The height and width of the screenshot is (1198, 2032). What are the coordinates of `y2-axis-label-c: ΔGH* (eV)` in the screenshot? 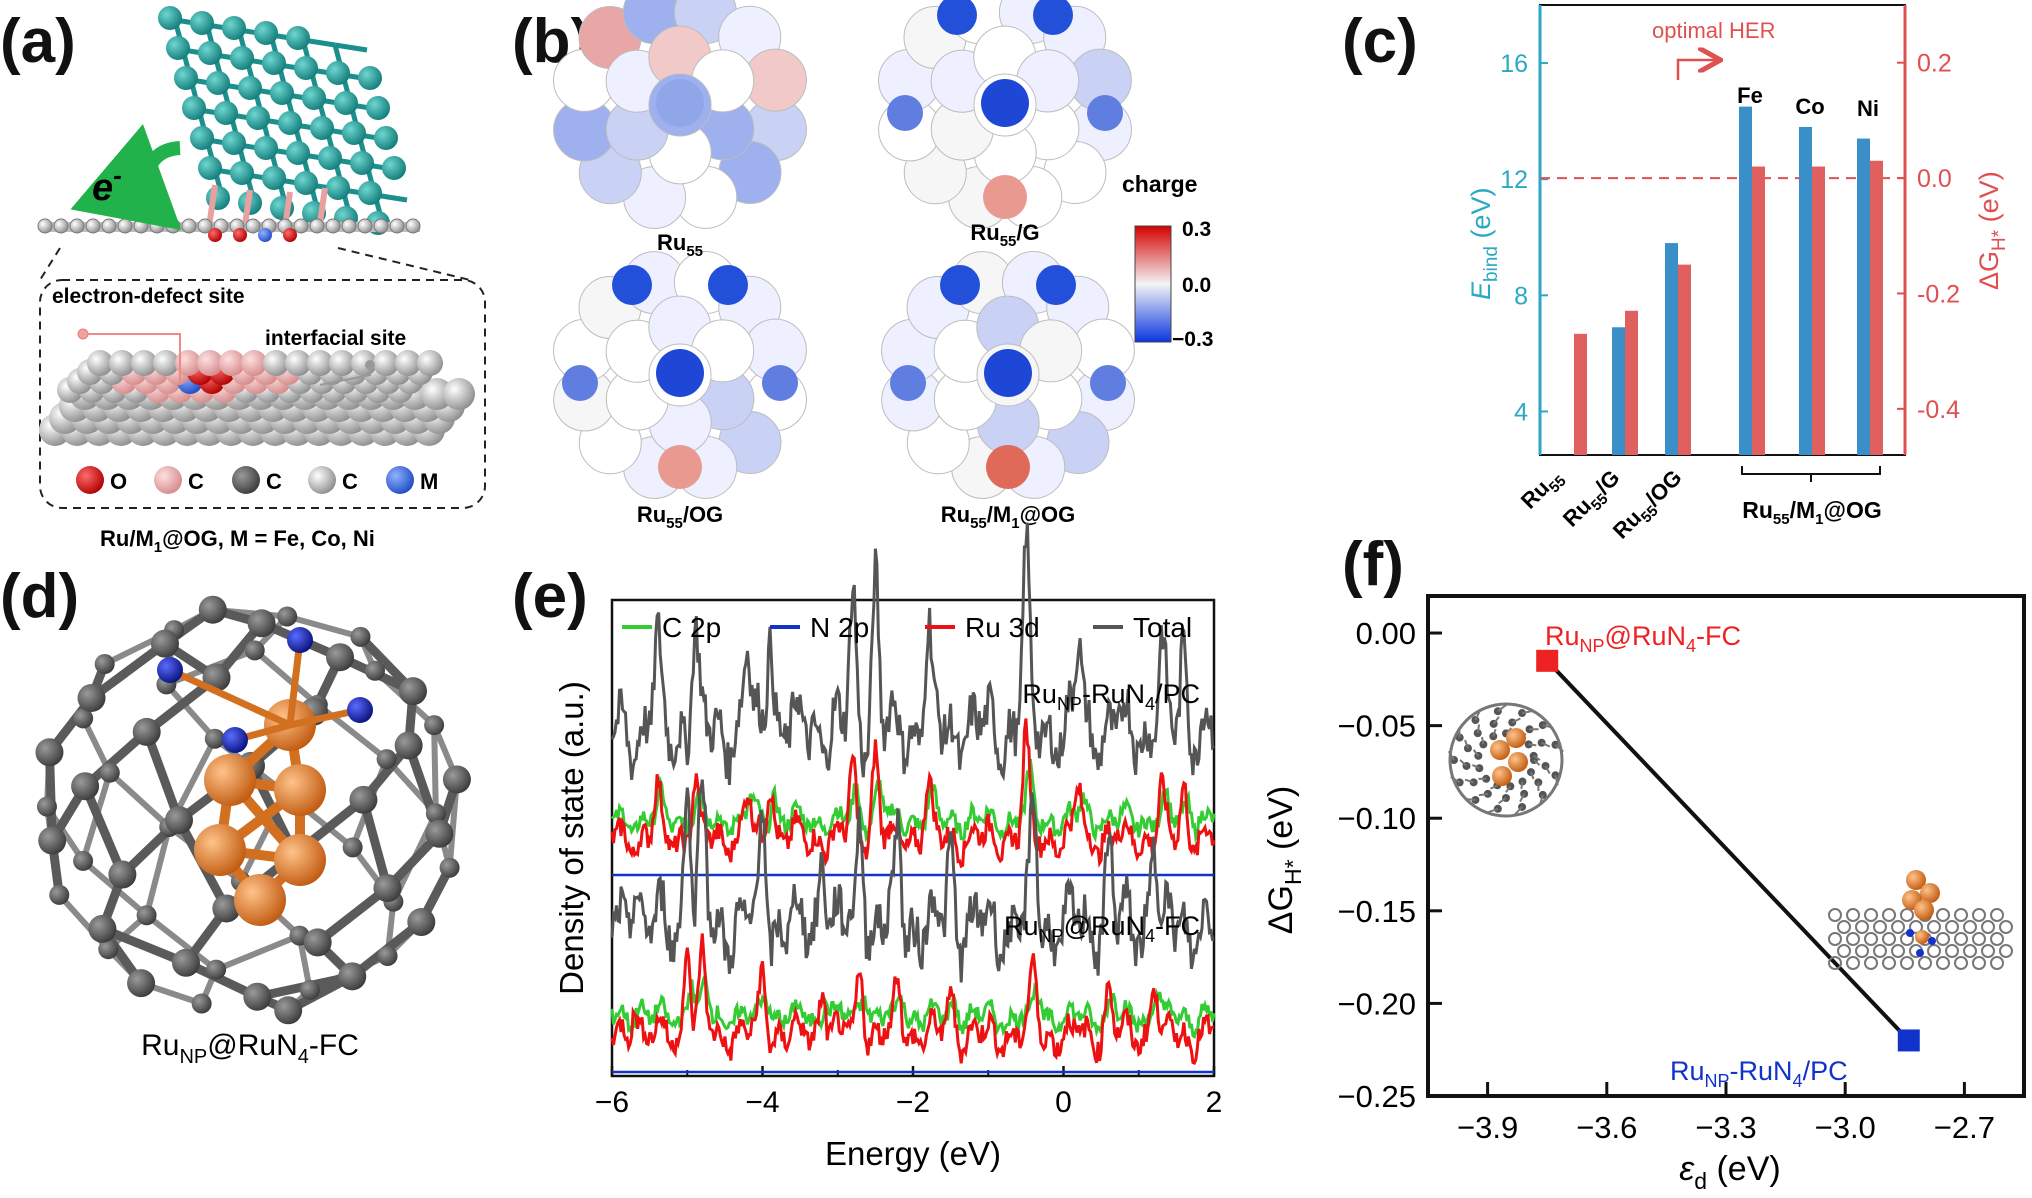 It's located at (1992, 230).